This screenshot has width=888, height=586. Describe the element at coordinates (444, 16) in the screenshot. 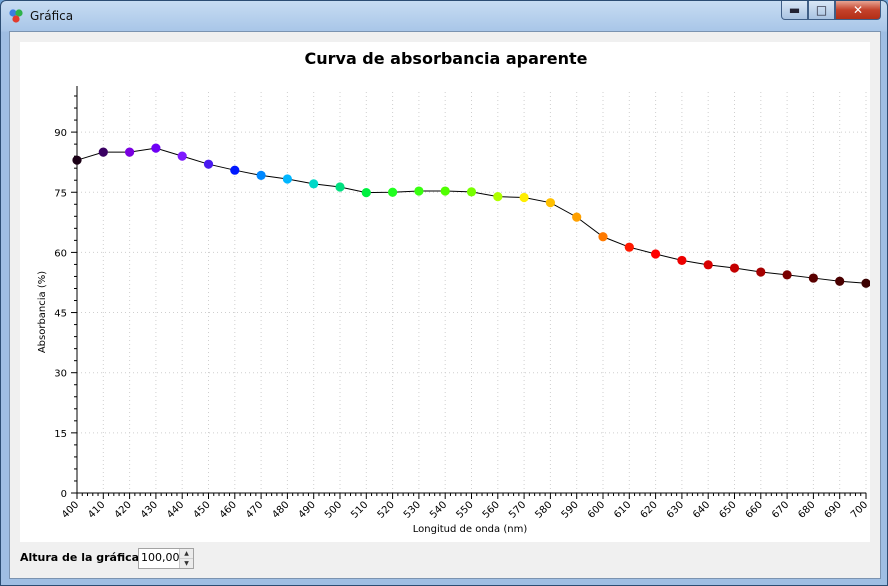

I see `title-bar: Gráfica ▬ □ ✕` at that location.